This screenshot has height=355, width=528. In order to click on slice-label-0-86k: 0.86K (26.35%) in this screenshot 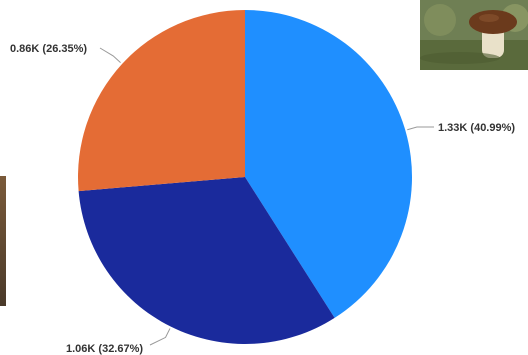, I will do `click(48, 49)`.